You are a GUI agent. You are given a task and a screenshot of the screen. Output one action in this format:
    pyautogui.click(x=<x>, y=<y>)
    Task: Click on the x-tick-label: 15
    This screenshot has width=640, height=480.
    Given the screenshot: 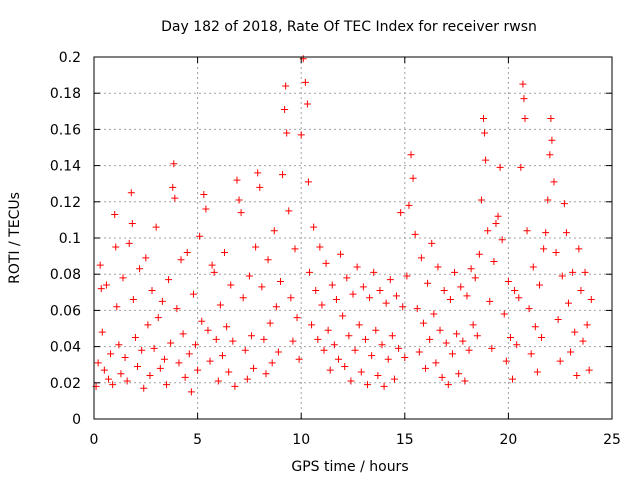 What is the action you would take?
    pyautogui.click(x=405, y=440)
    